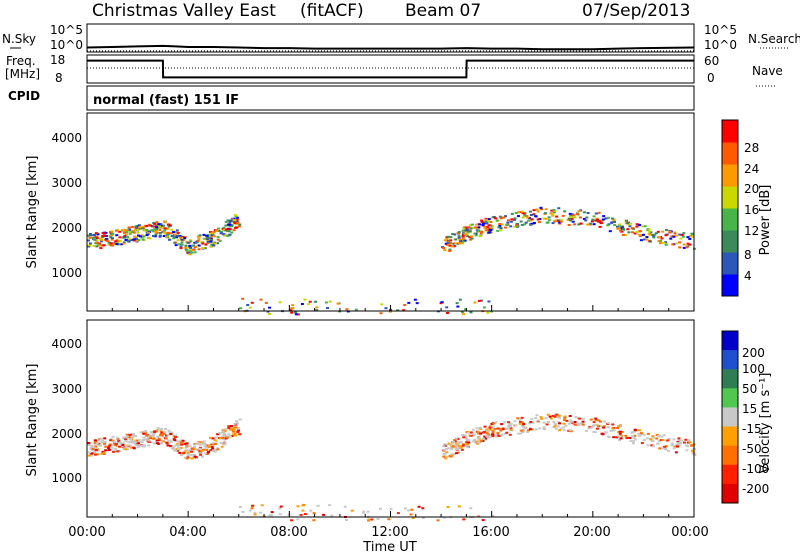  I want to click on freq-left-tick-bottom: 8, so click(59, 78).